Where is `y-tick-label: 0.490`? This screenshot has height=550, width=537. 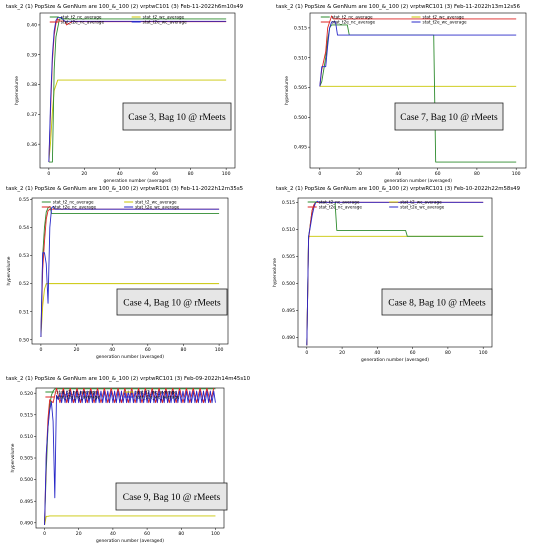 y-tick-label: 0.490 is located at coordinates (288, 338).